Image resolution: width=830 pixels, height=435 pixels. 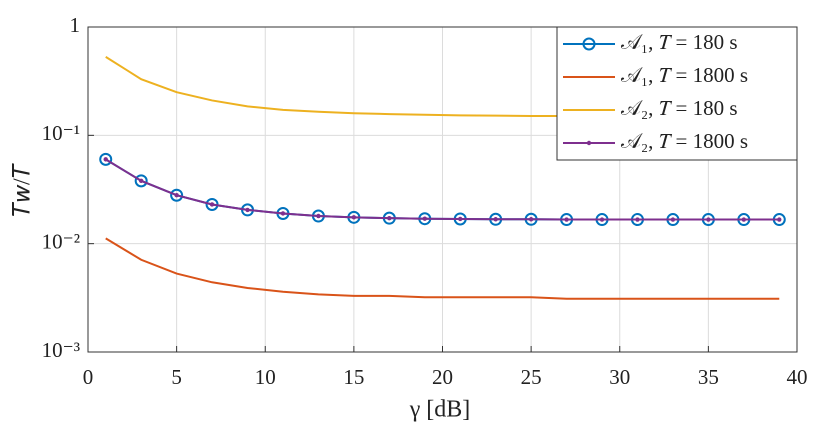 I want to click on x-tick-label: 0, so click(x=88, y=377).